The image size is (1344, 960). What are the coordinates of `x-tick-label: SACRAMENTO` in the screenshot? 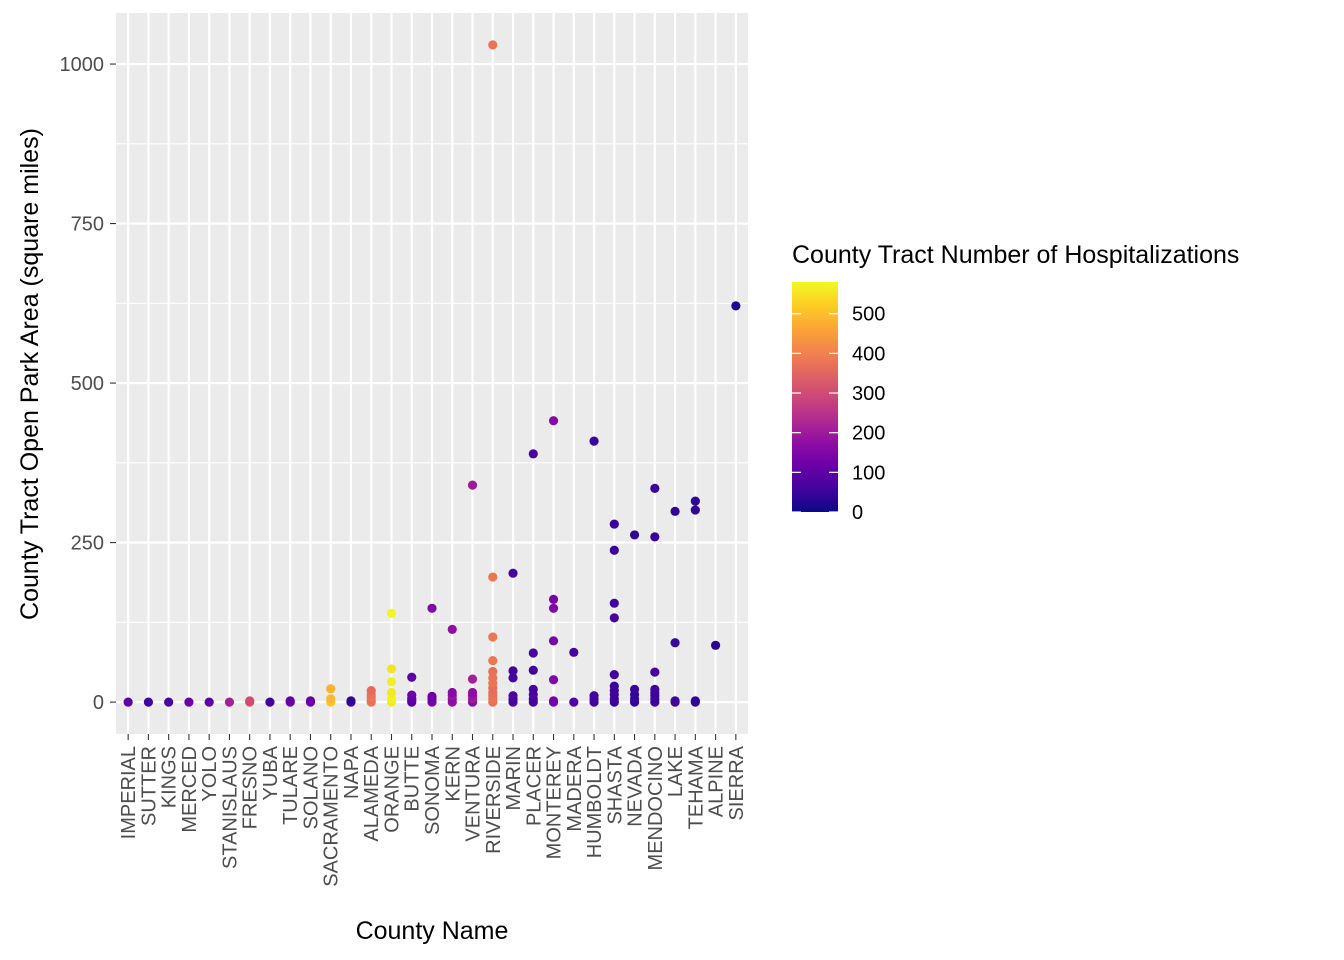 It's located at (332, 816).